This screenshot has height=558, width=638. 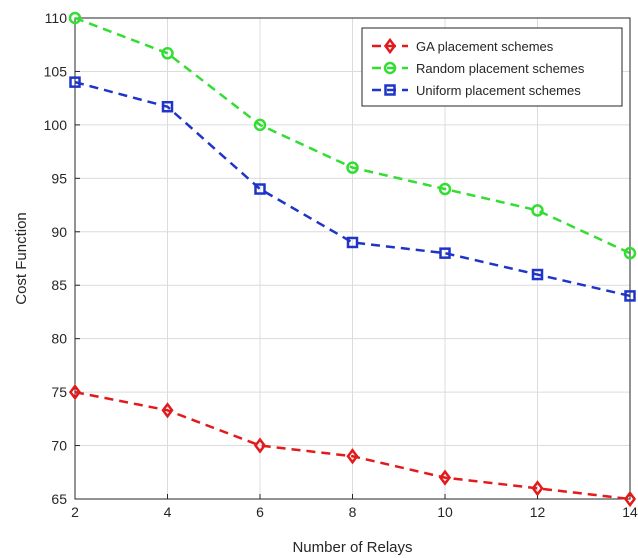 What do you see at coordinates (59, 339) in the screenshot?
I see `y-tick-label: 80` at bounding box center [59, 339].